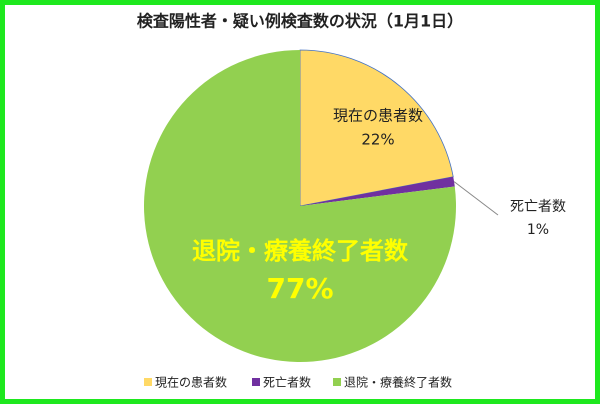  Describe the element at coordinates (300, 21) in the screenshot. I see `chart-title: 検査陽性者・疑い例検査数の状況（1月1日）` at that location.